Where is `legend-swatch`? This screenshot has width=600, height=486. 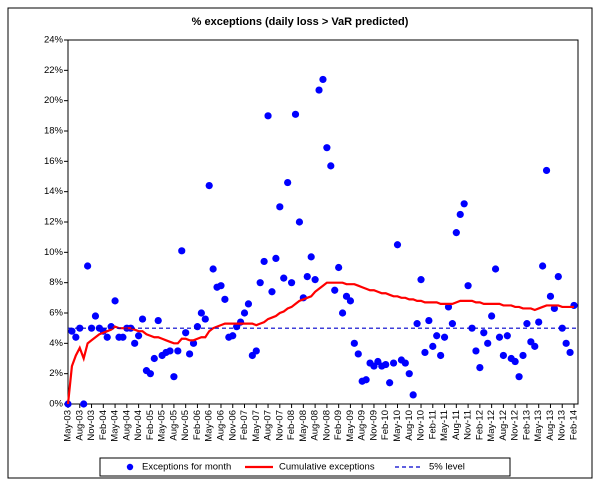 legend-swatch is located at coordinates (130, 467).